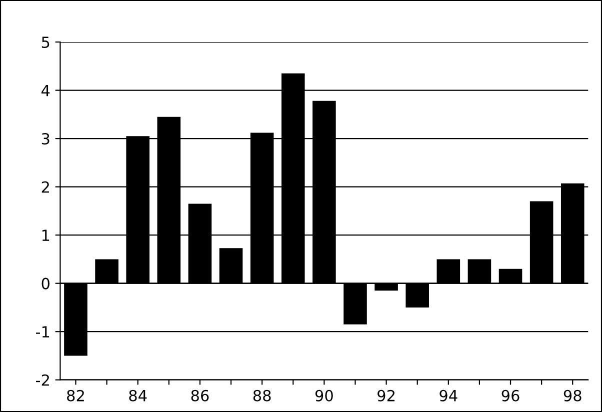 The width and height of the screenshot is (602, 412). I want to click on x-tick-label: 96, so click(511, 396).